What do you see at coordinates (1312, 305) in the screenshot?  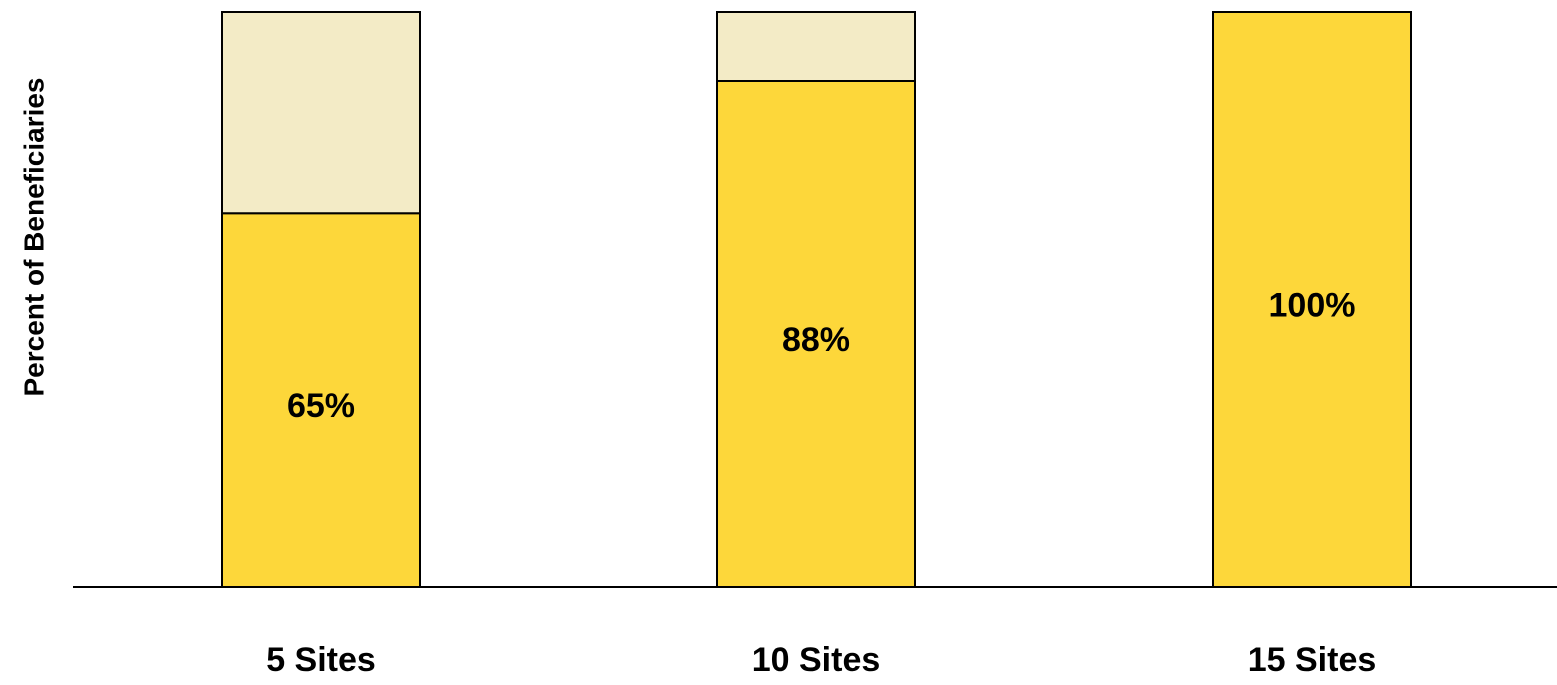 I see `data-label: 100%` at bounding box center [1312, 305].